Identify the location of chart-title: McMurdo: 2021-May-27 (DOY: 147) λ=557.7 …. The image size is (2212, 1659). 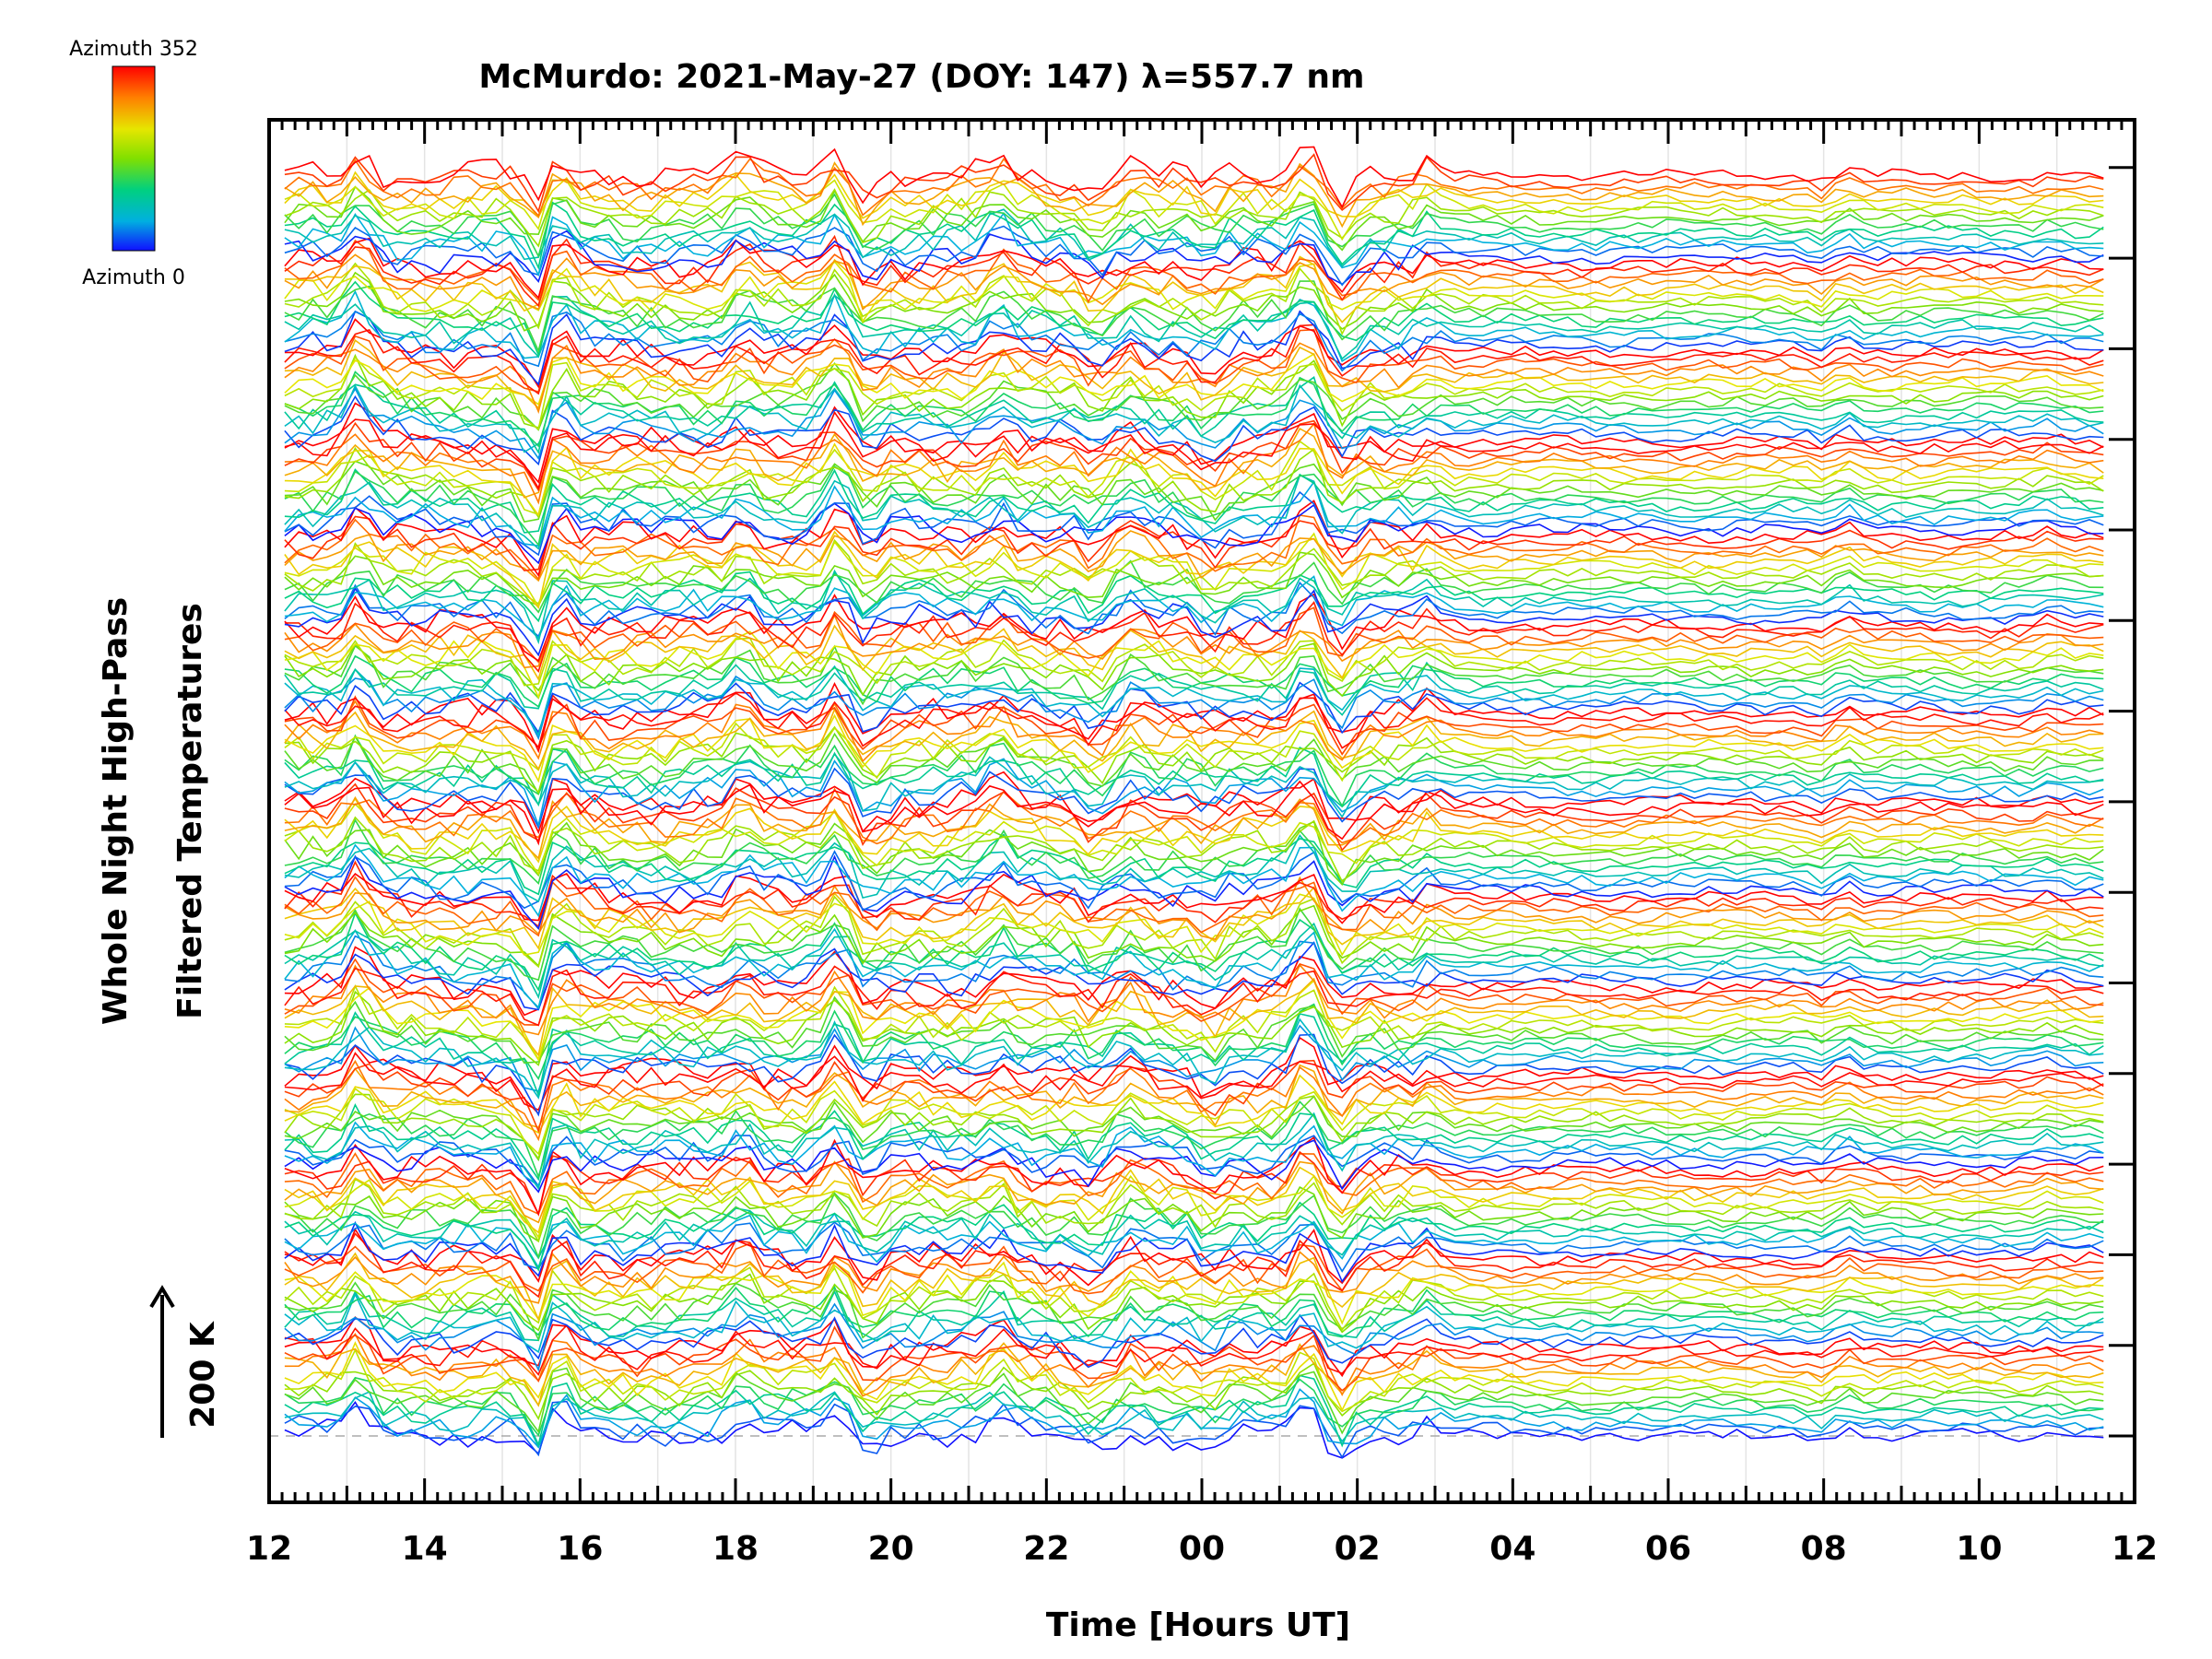
(921, 77).